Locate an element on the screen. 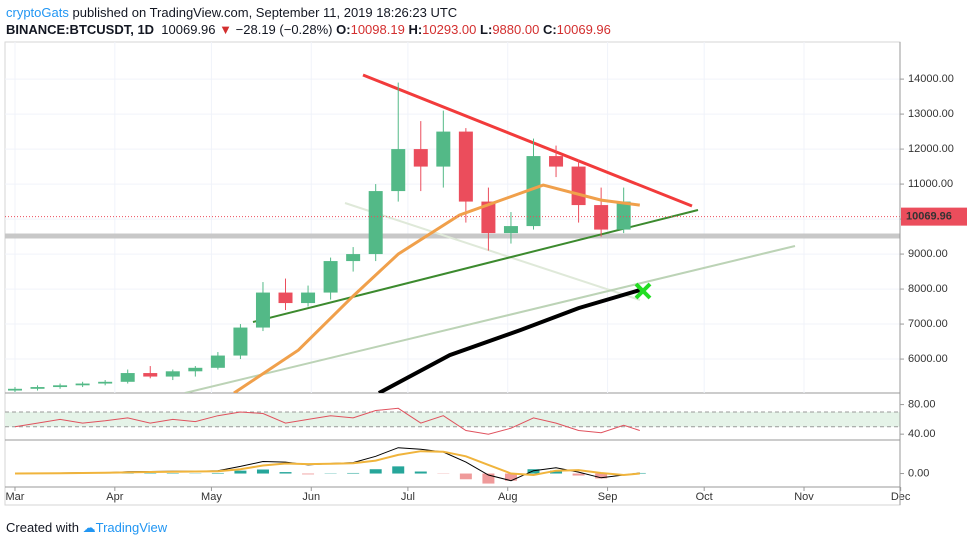  created: Created with is located at coordinates (42, 527).